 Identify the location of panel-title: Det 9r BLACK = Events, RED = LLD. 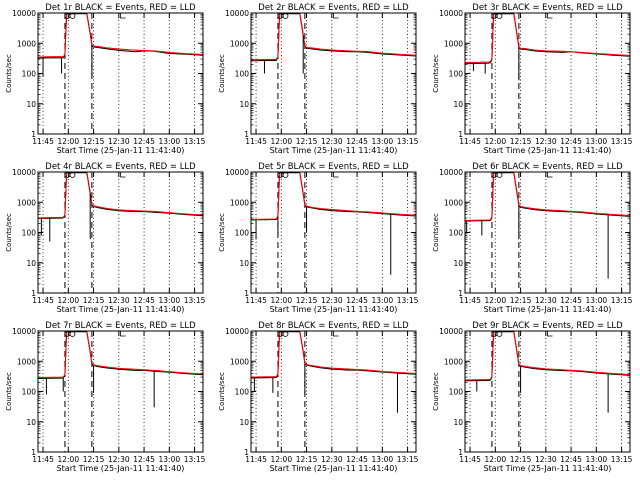
(547, 326).